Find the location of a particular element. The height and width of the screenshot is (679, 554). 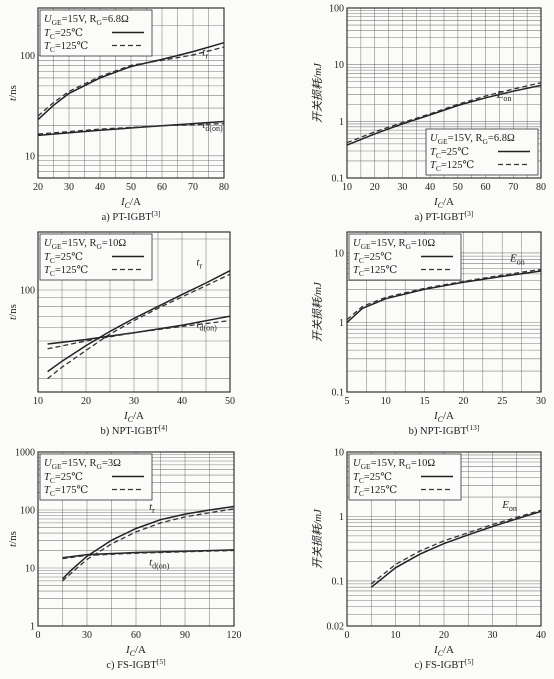

x-tick-label: 80 is located at coordinates (541, 187).